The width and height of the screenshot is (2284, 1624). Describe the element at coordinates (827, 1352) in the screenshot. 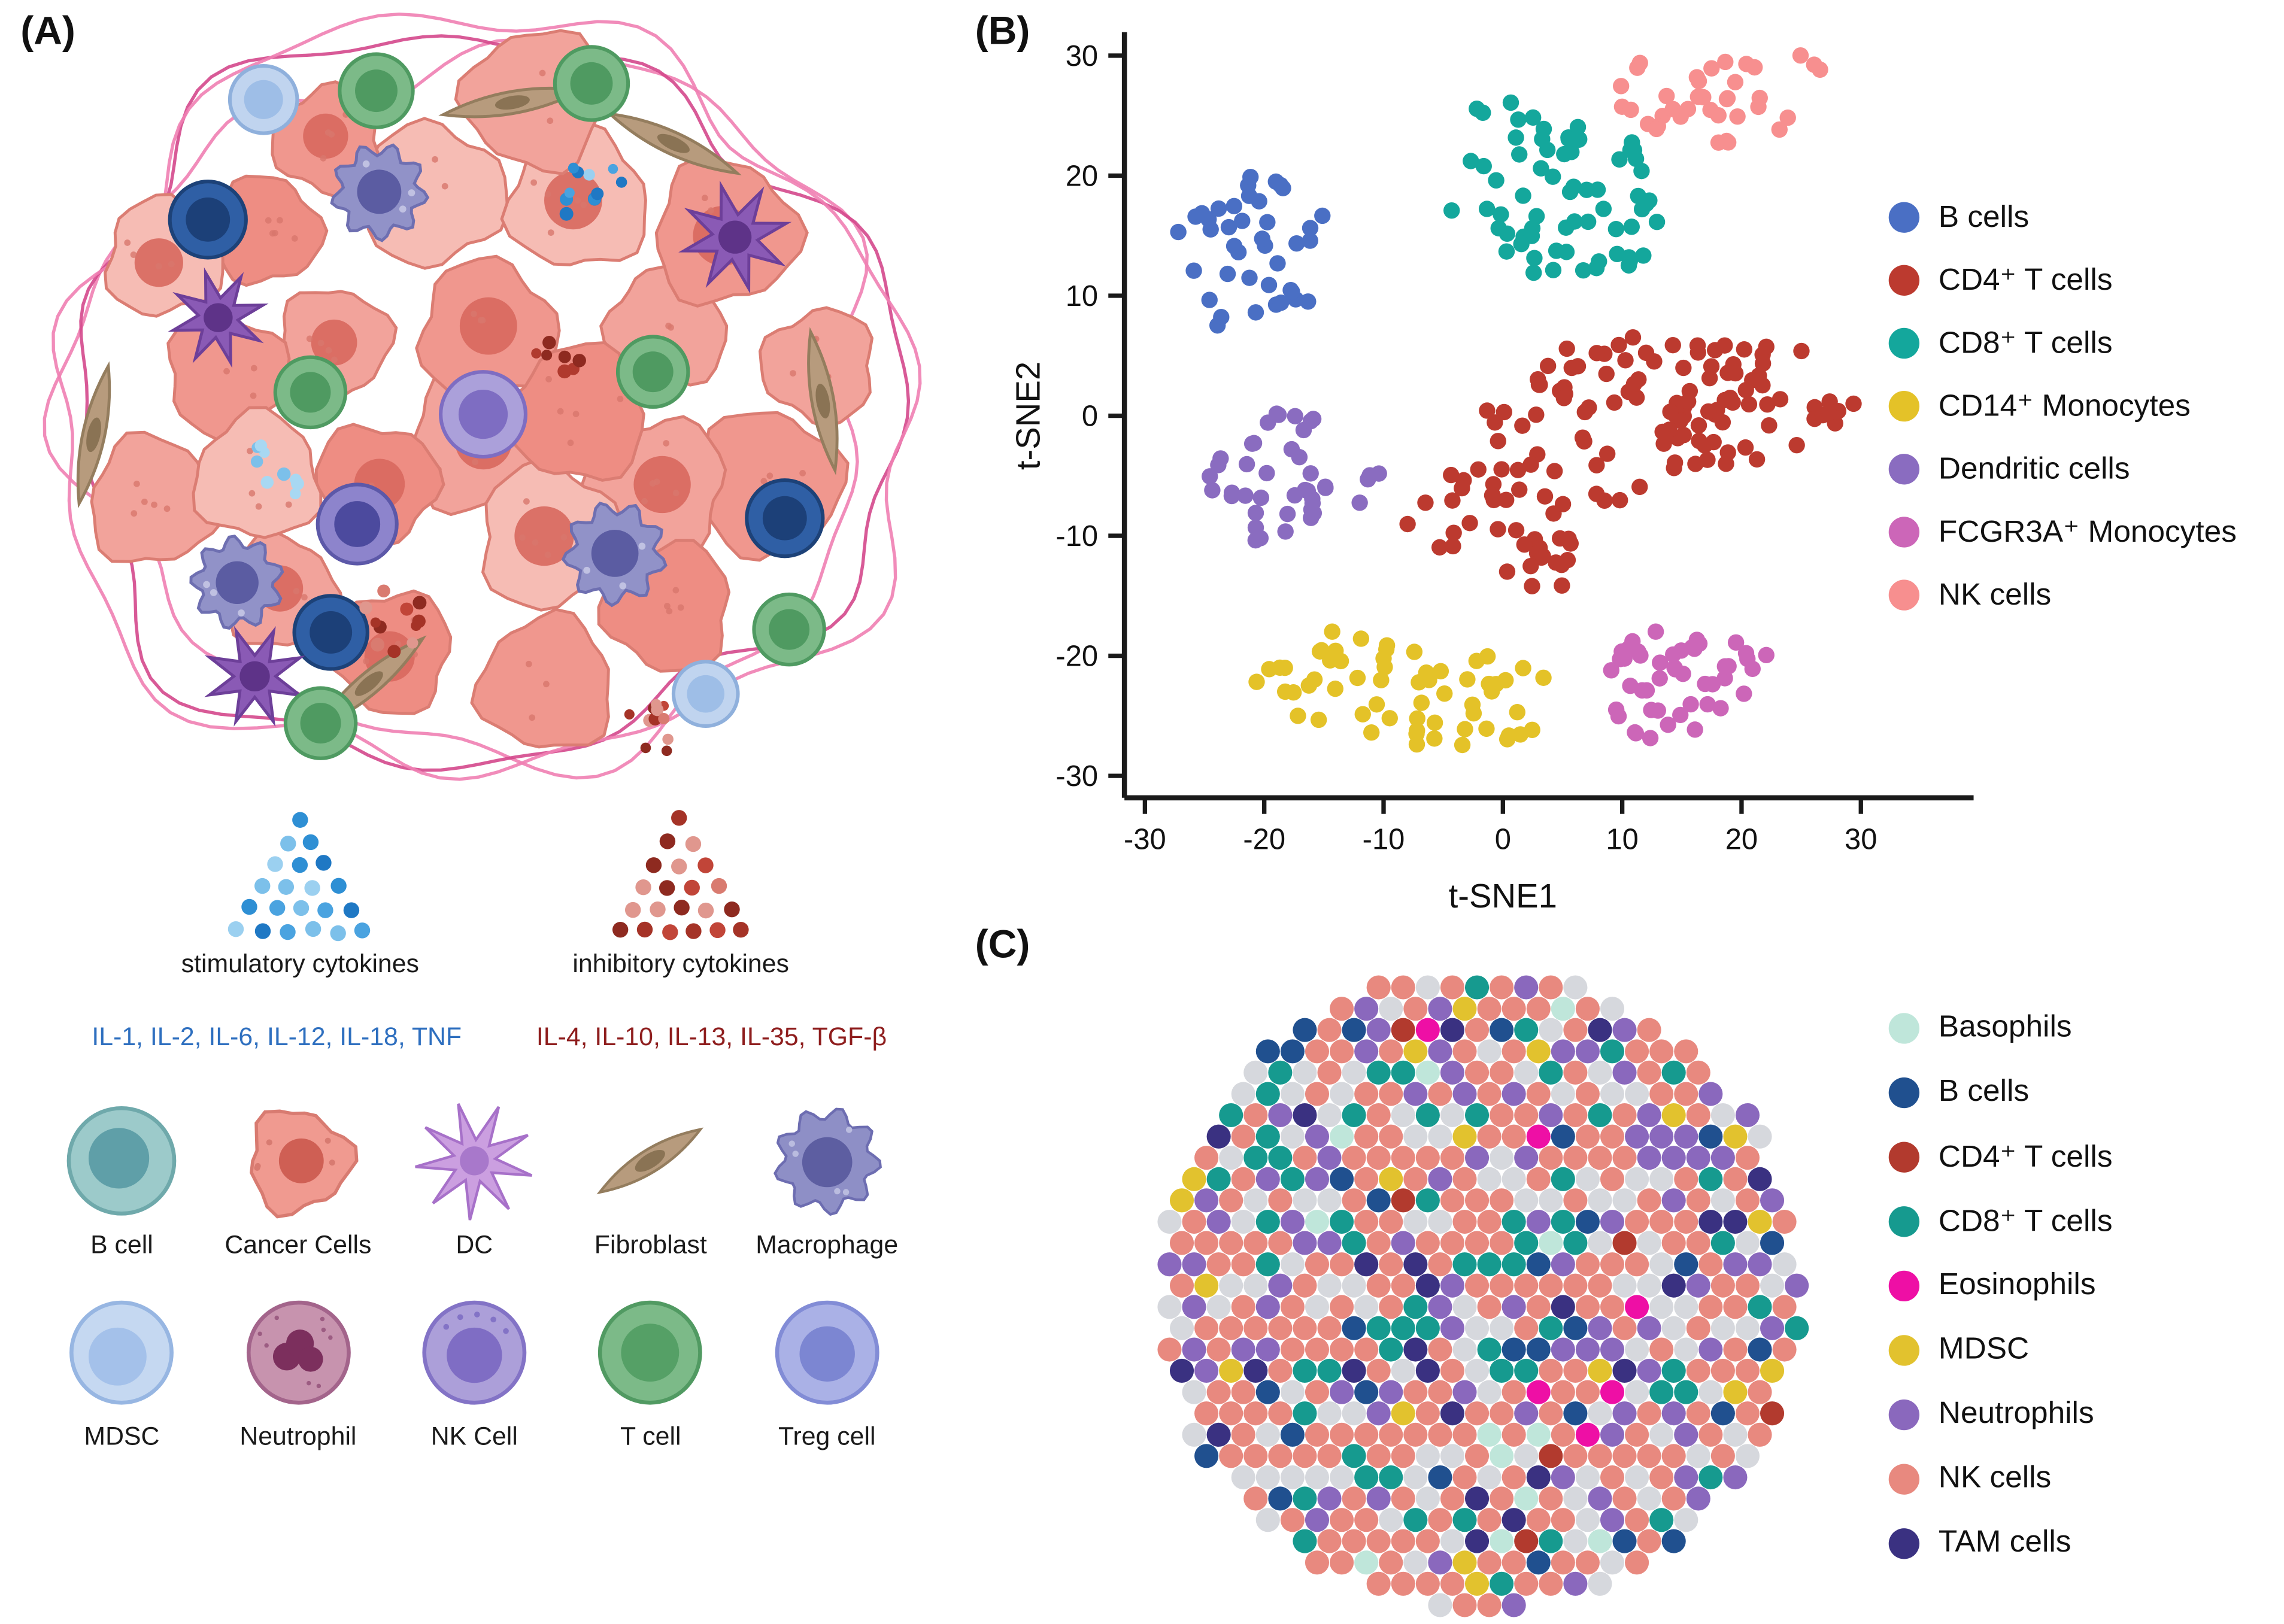

I see `treg-cell-icon` at that location.